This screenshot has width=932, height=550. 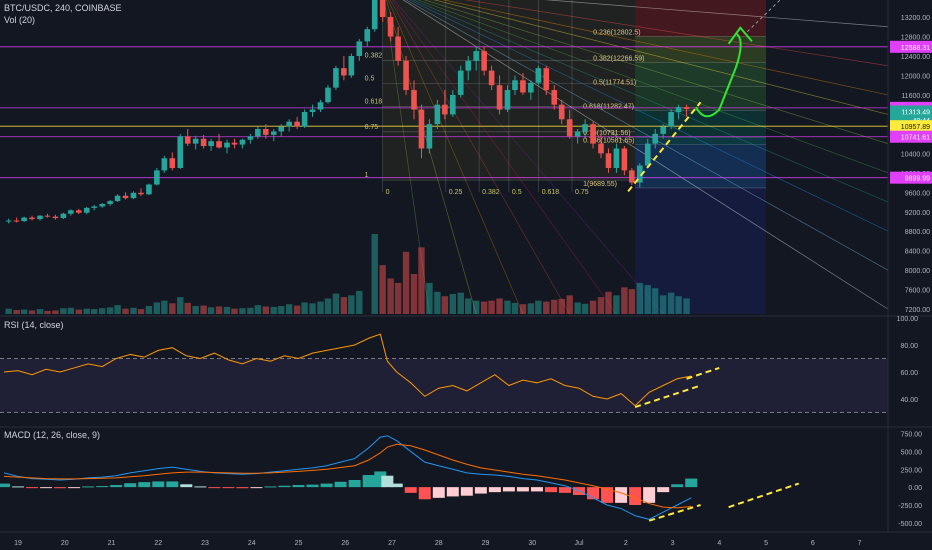 What do you see at coordinates (917, 271) in the screenshot?
I see `price-tick-13: 8000.00` at bounding box center [917, 271].